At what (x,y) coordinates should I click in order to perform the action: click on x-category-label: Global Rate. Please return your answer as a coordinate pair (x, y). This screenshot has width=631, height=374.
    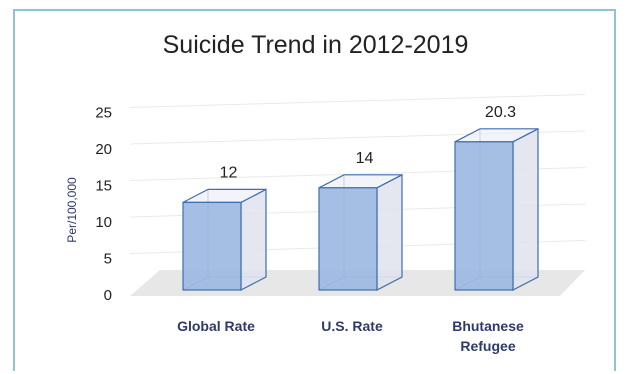
    Looking at the image, I should click on (216, 326).